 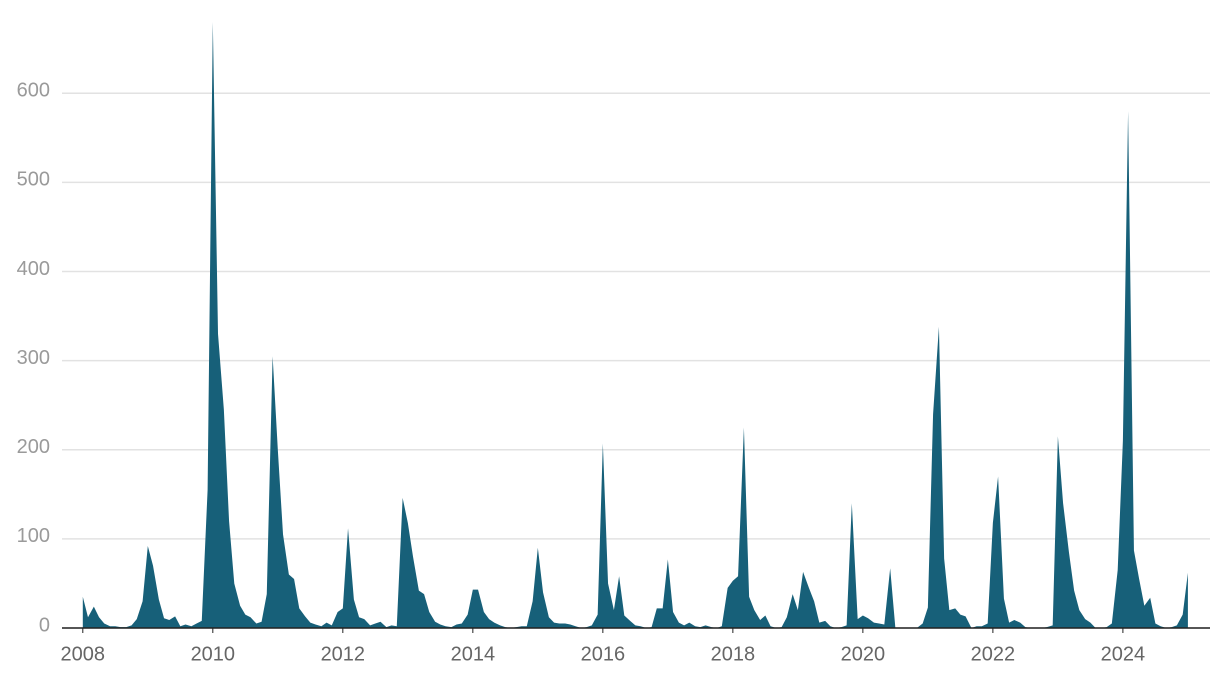 What do you see at coordinates (733, 654) in the screenshot?
I see `x-tick-label: 2018` at bounding box center [733, 654].